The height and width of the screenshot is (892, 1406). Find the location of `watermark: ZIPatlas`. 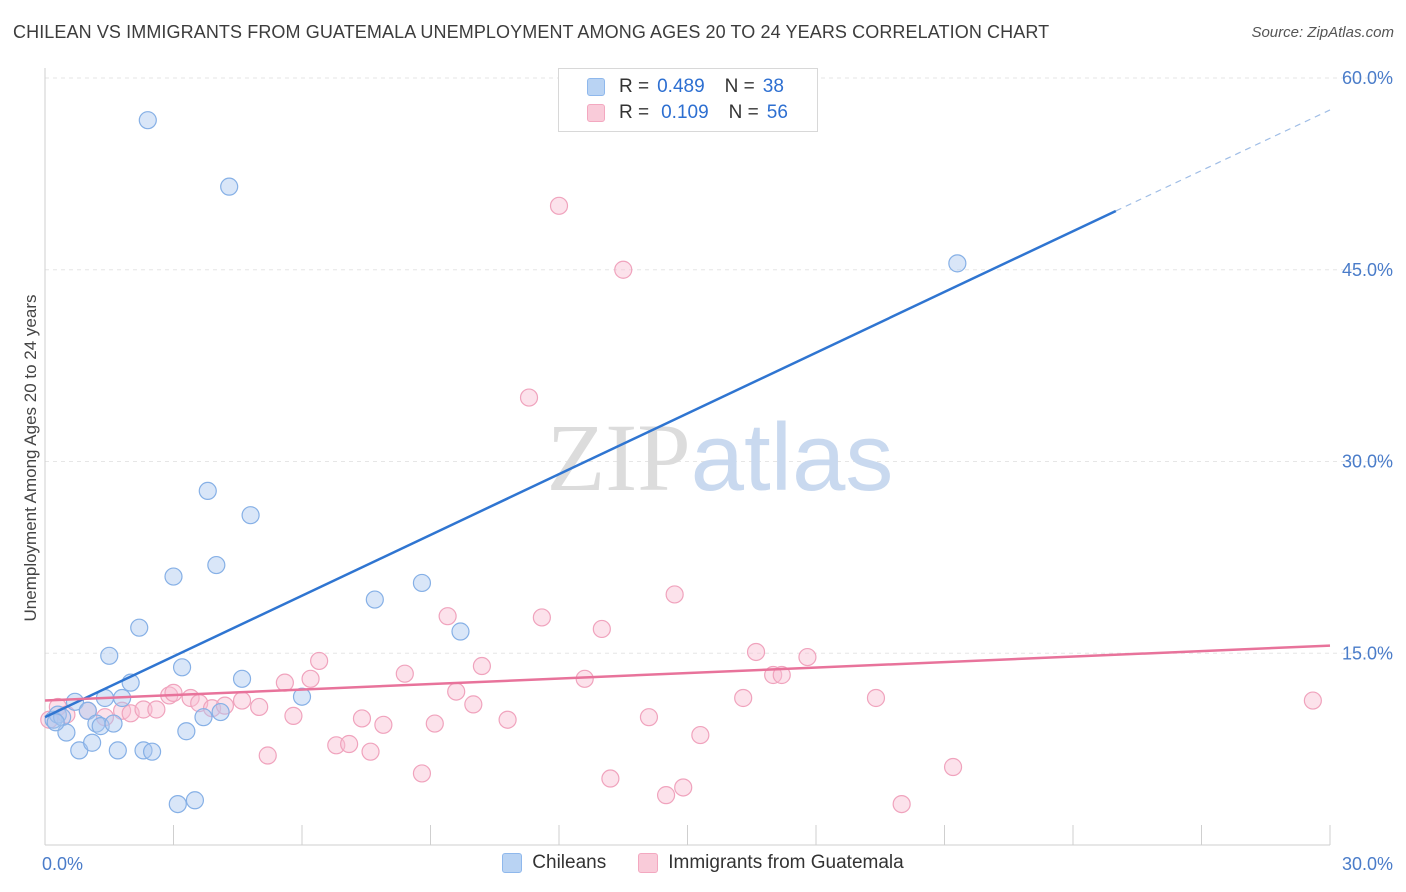

watermark: ZIPatlas is located at coordinates (720, 457).